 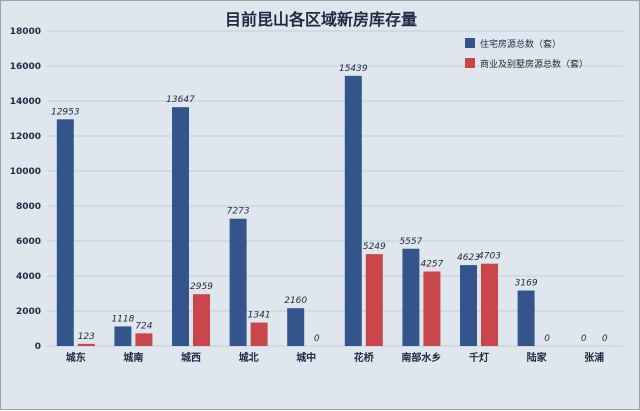 I want to click on y-tick-label: 2000, so click(x=28, y=312).